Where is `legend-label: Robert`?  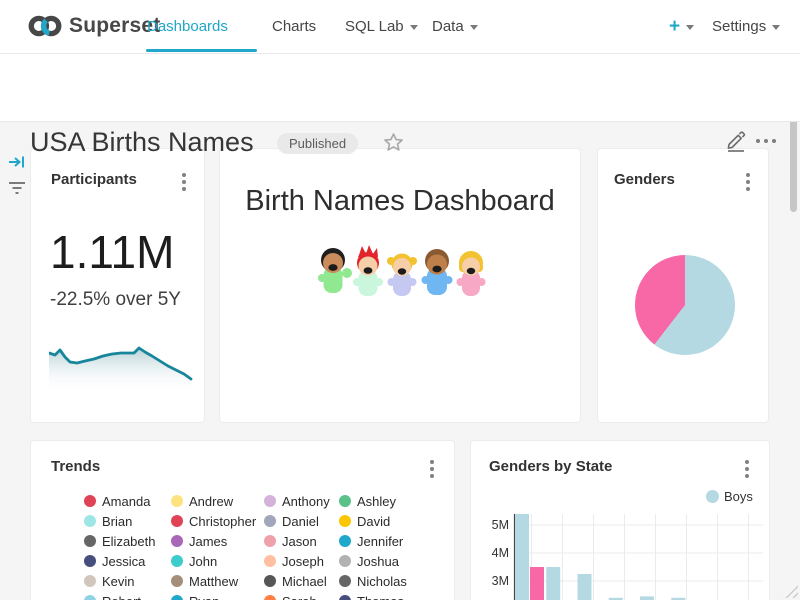 legend-label: Robert is located at coordinates (121, 597).